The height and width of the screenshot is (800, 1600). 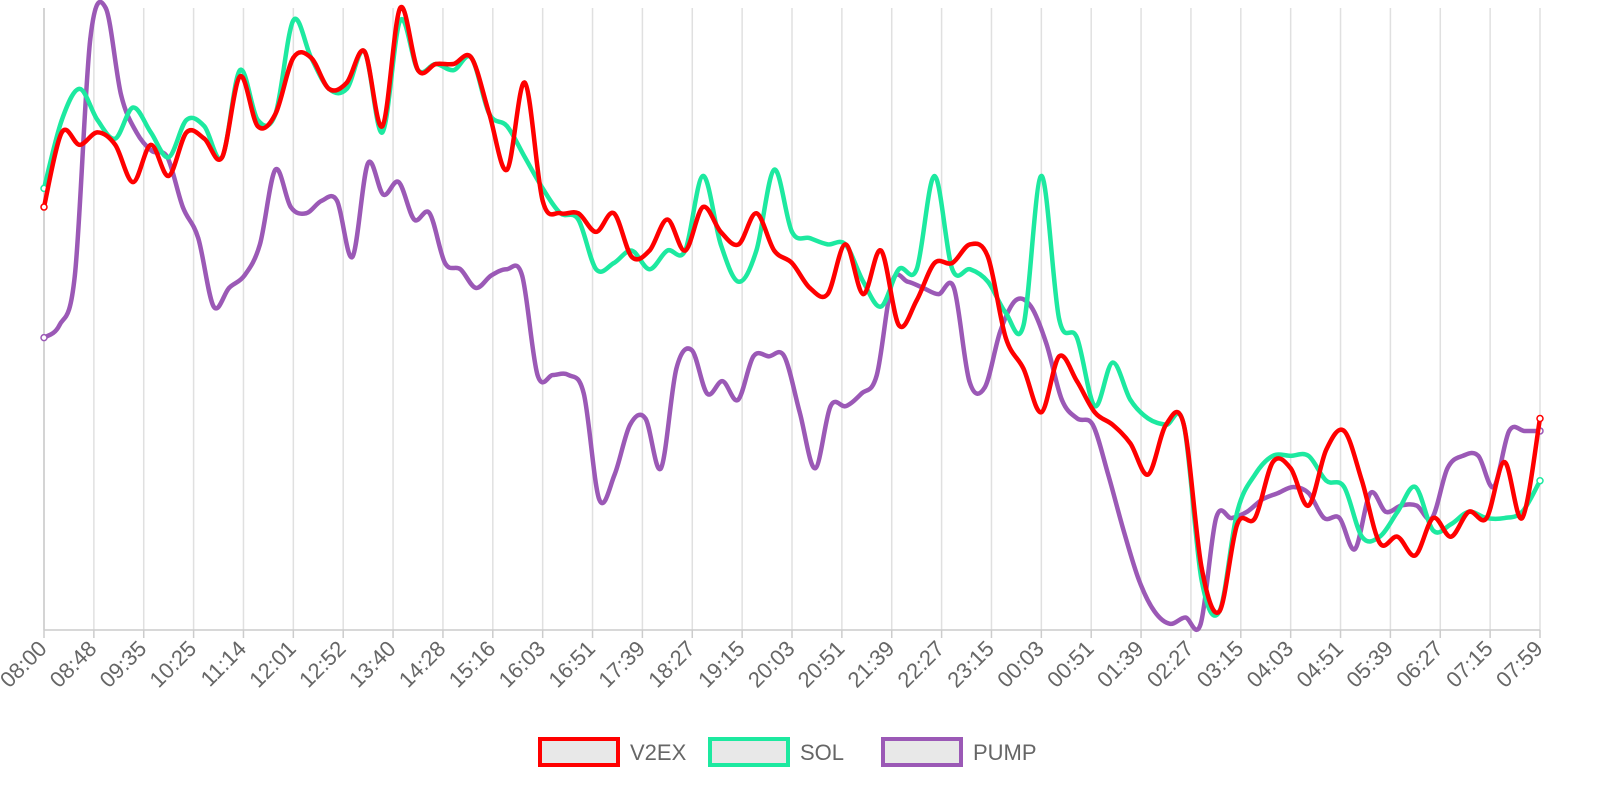 I want to click on x-tick-label: 07:59, so click(x=1519, y=664).